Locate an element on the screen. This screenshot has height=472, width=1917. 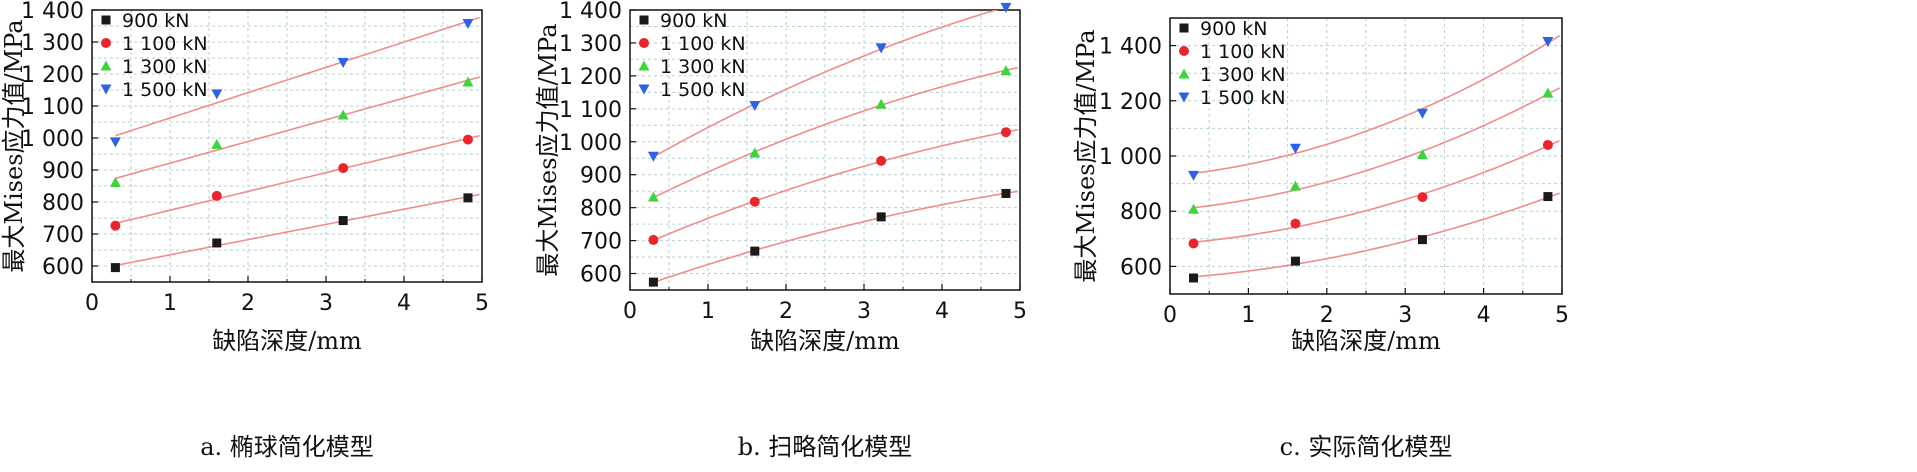
y-tick-label: 800 is located at coordinates (601, 209).